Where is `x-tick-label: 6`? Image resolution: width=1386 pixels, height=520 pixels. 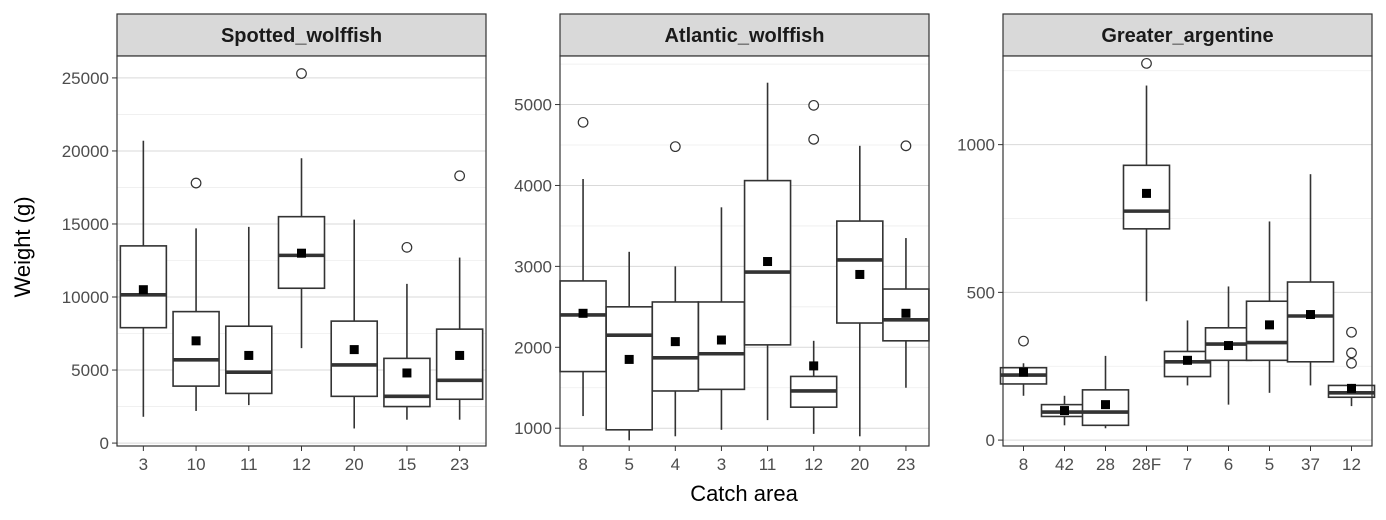
x-tick-label: 6 is located at coordinates (1228, 464).